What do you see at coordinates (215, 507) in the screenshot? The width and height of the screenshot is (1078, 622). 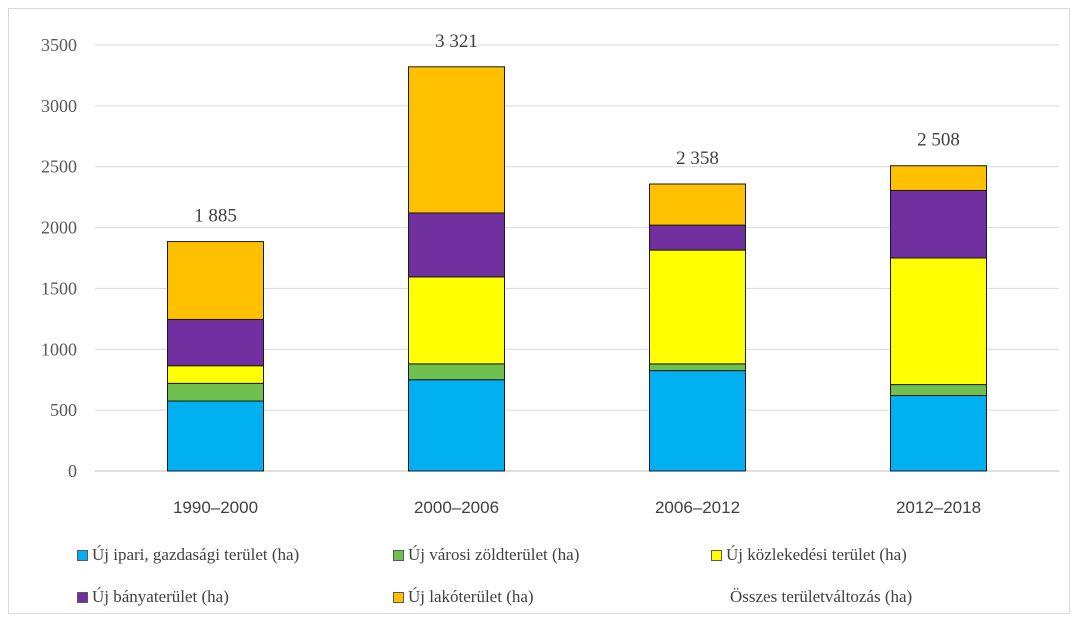 I see `x-tick-label: 1990–2000` at bounding box center [215, 507].